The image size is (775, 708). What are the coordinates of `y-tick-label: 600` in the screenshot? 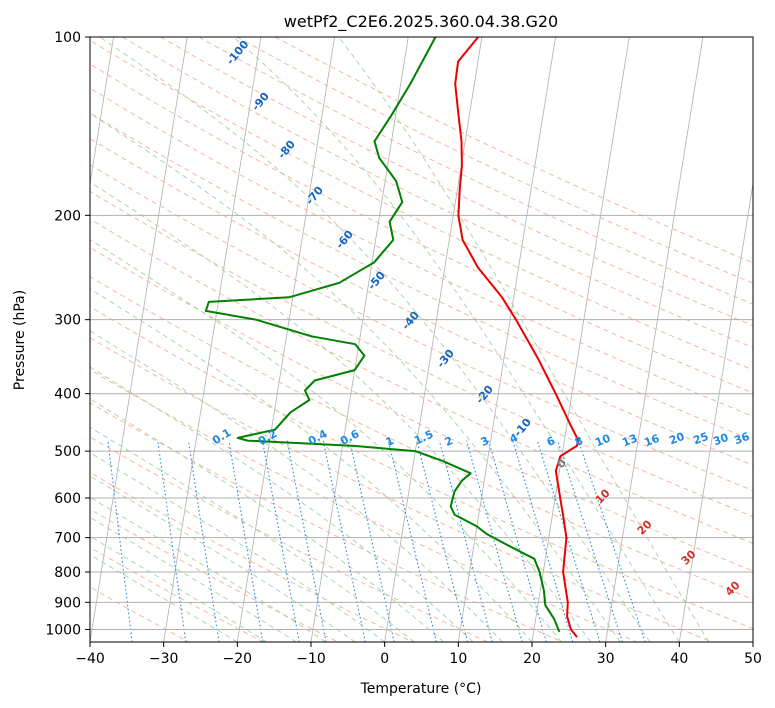 It's located at (67, 499).